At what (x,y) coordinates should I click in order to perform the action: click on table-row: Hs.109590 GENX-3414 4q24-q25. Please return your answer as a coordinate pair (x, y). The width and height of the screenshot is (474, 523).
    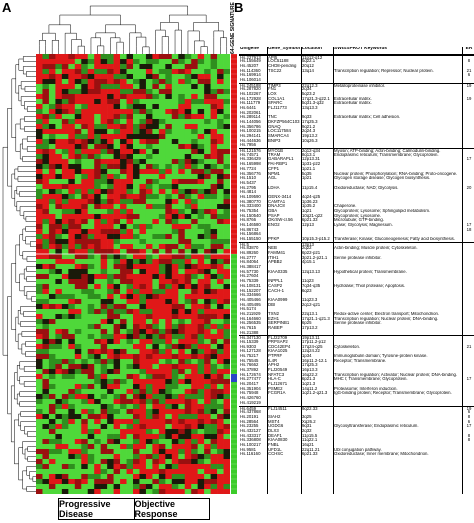
    Looking at the image, I should click on (356, 197).